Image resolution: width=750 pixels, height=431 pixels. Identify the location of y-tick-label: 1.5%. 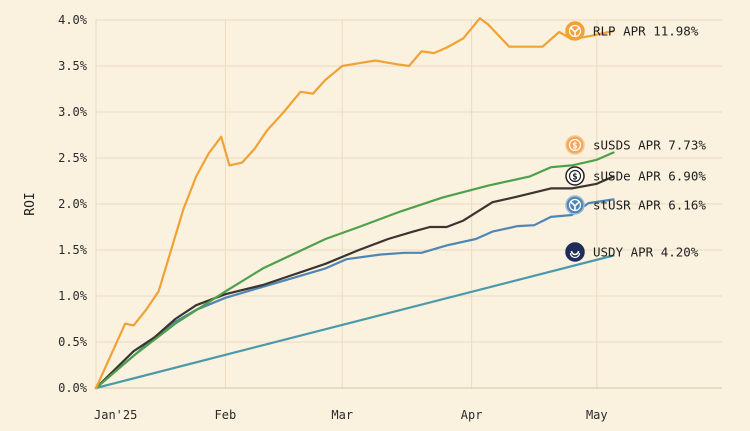
(73, 250).